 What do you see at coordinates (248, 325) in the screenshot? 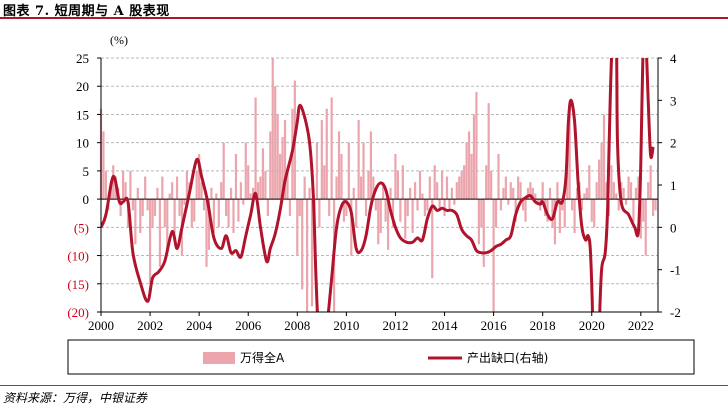
I see `x-tick-label: 2006` at bounding box center [248, 325].